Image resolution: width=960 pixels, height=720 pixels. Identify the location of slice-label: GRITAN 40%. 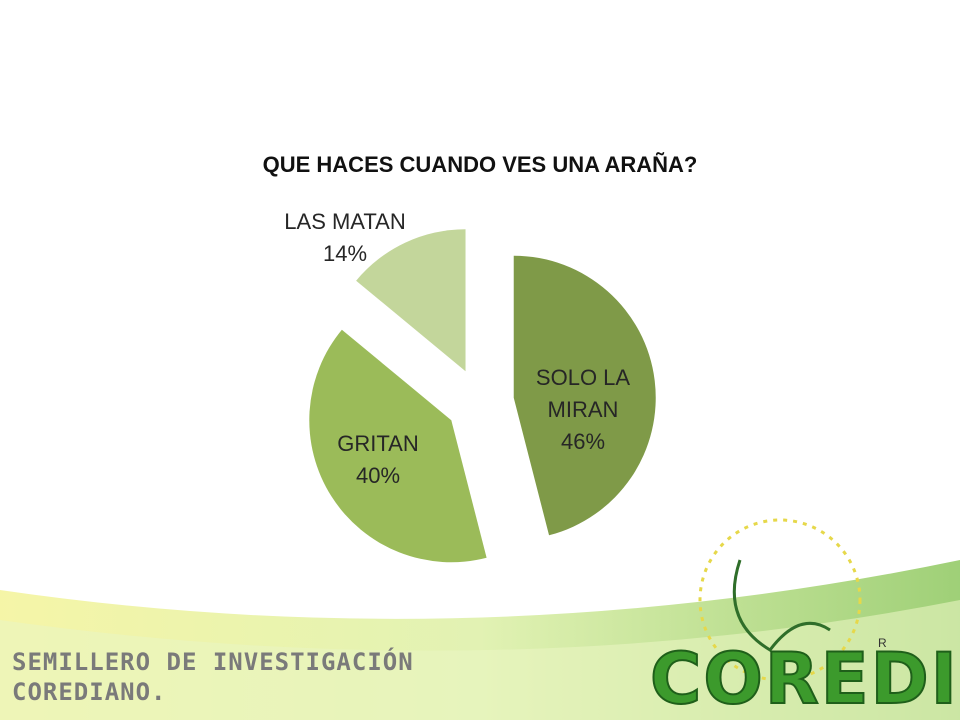
(378, 460).